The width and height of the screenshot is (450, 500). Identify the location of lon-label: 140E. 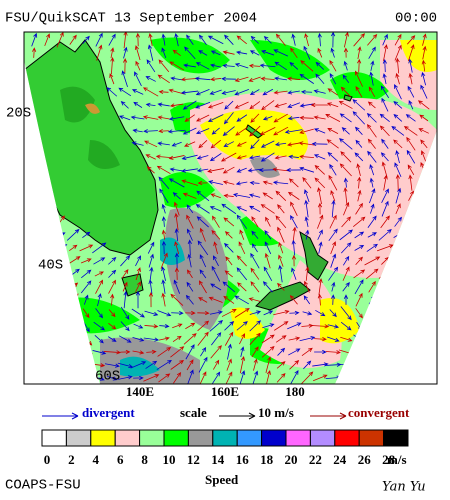
(140, 391).